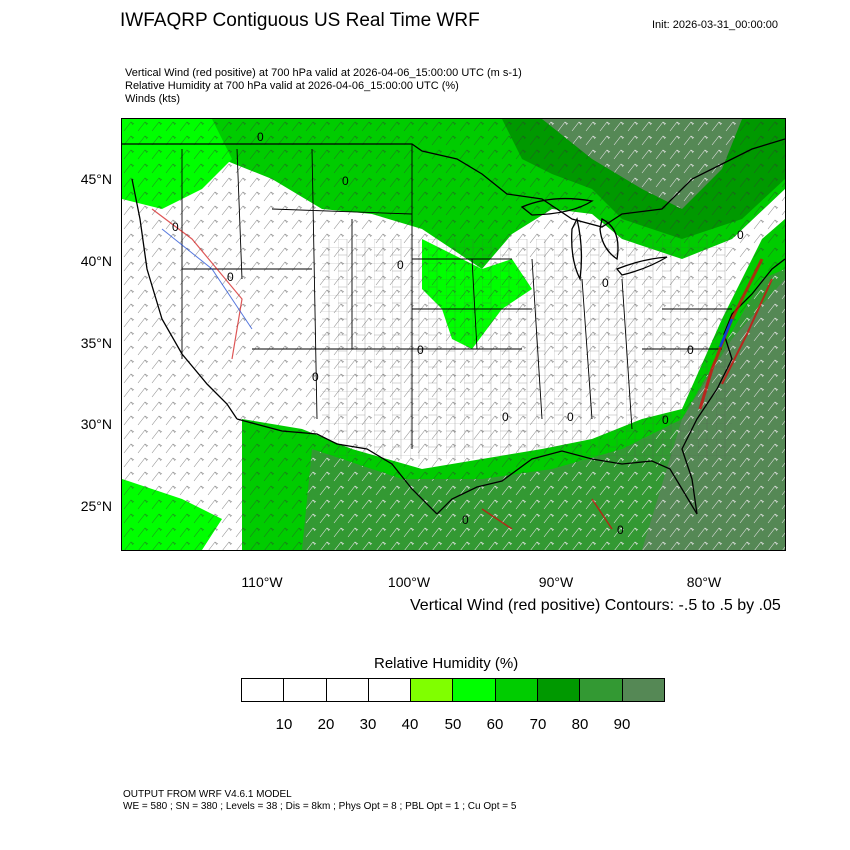 This screenshot has width=850, height=850. I want to click on ascent-streak-gulf, so click(547, 514).